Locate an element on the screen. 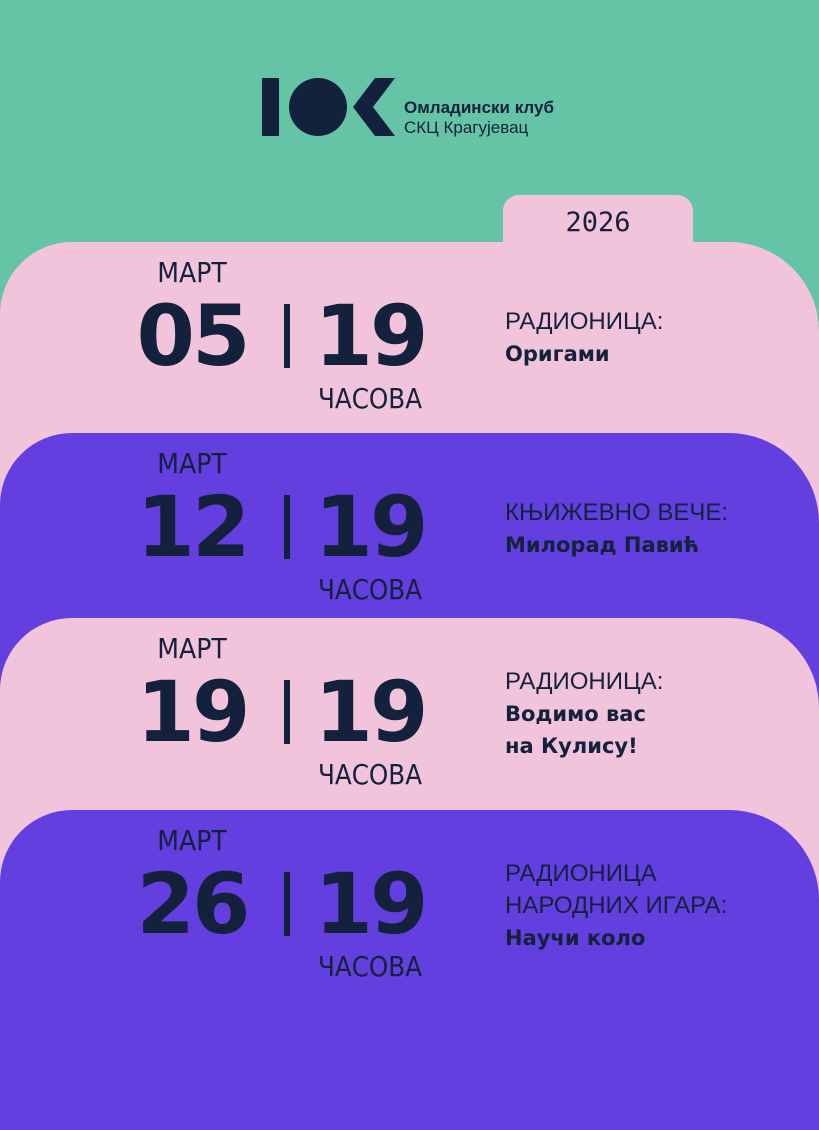 The height and width of the screenshot is (1130, 819). brand-line-2: СКЦ Крагујевац is located at coordinates (466, 127).